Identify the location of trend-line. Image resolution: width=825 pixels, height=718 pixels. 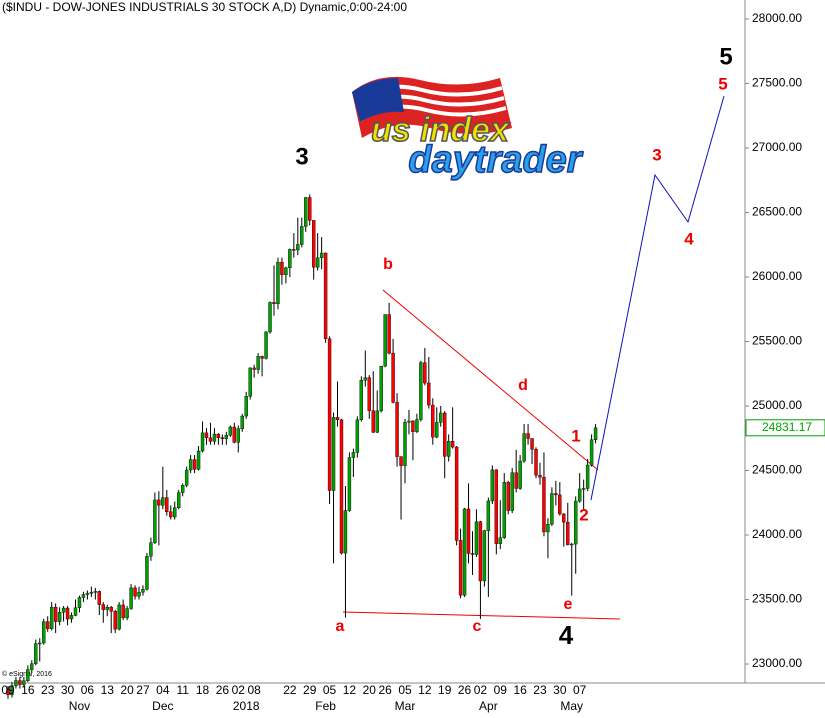
(490, 380).